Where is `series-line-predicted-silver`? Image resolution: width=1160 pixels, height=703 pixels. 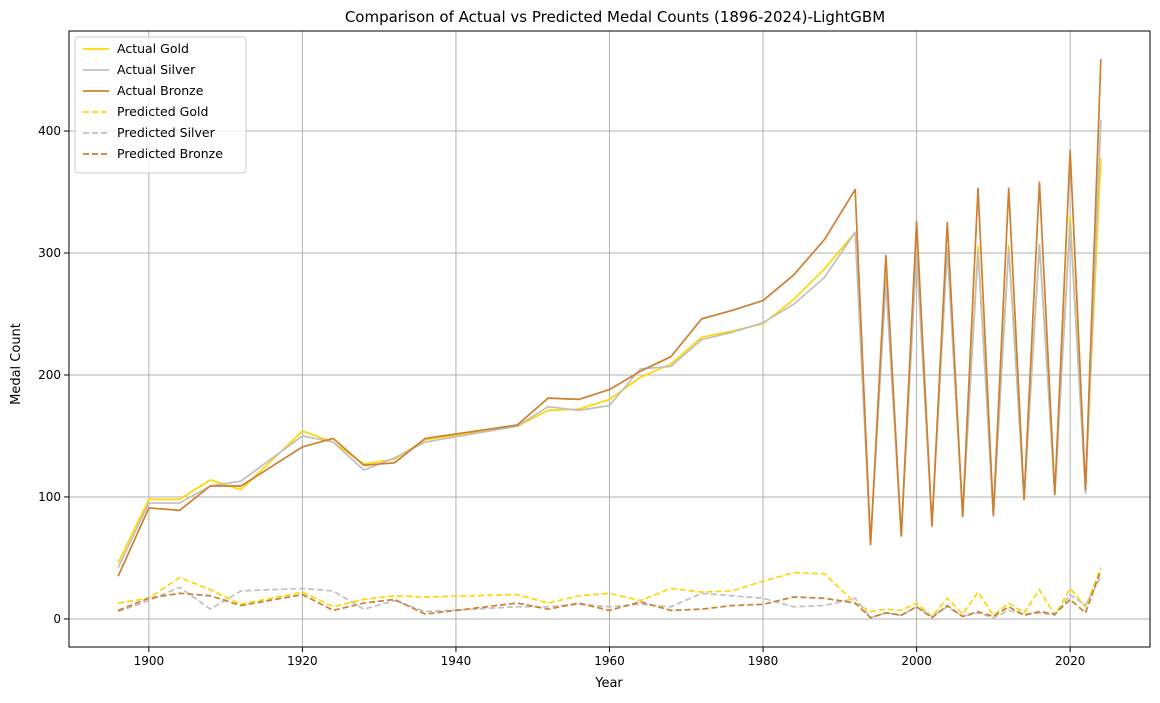
series-line-predicted-silver is located at coordinates (609, 597).